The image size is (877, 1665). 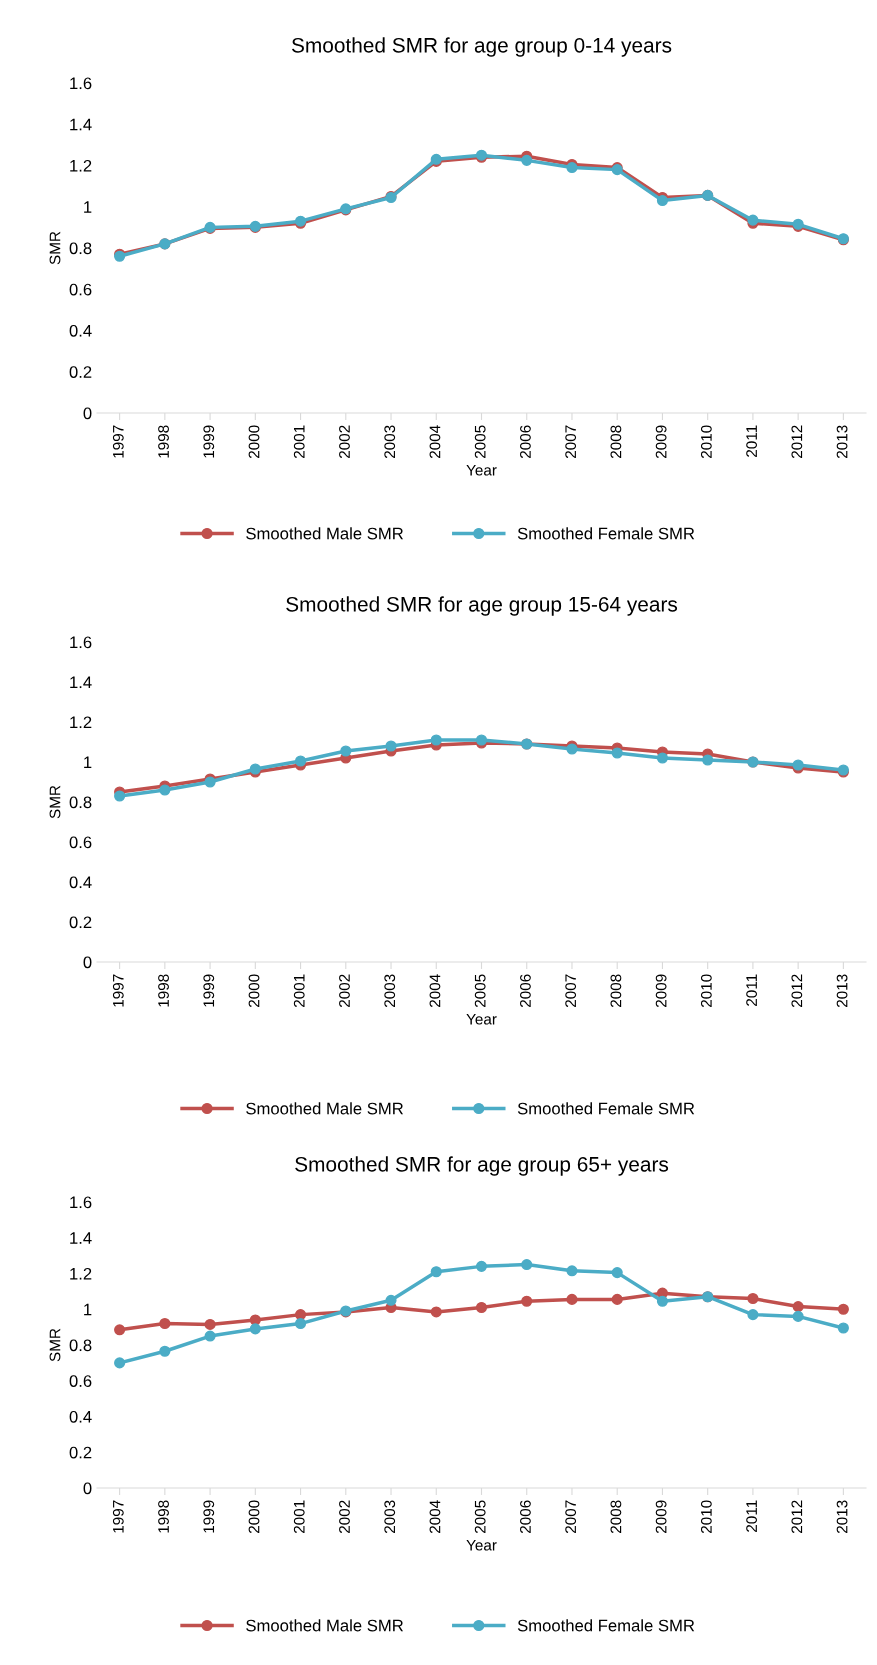 I want to click on chart-title: Smoothed SMR for age group 15-64 years, so click(x=482, y=606).